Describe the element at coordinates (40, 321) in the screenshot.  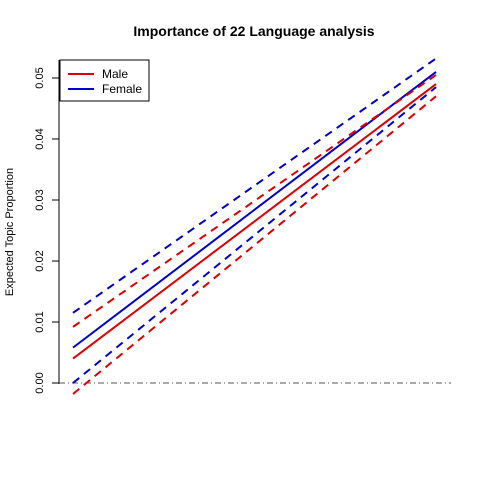
I see `y-tick-label: 0.01` at that location.